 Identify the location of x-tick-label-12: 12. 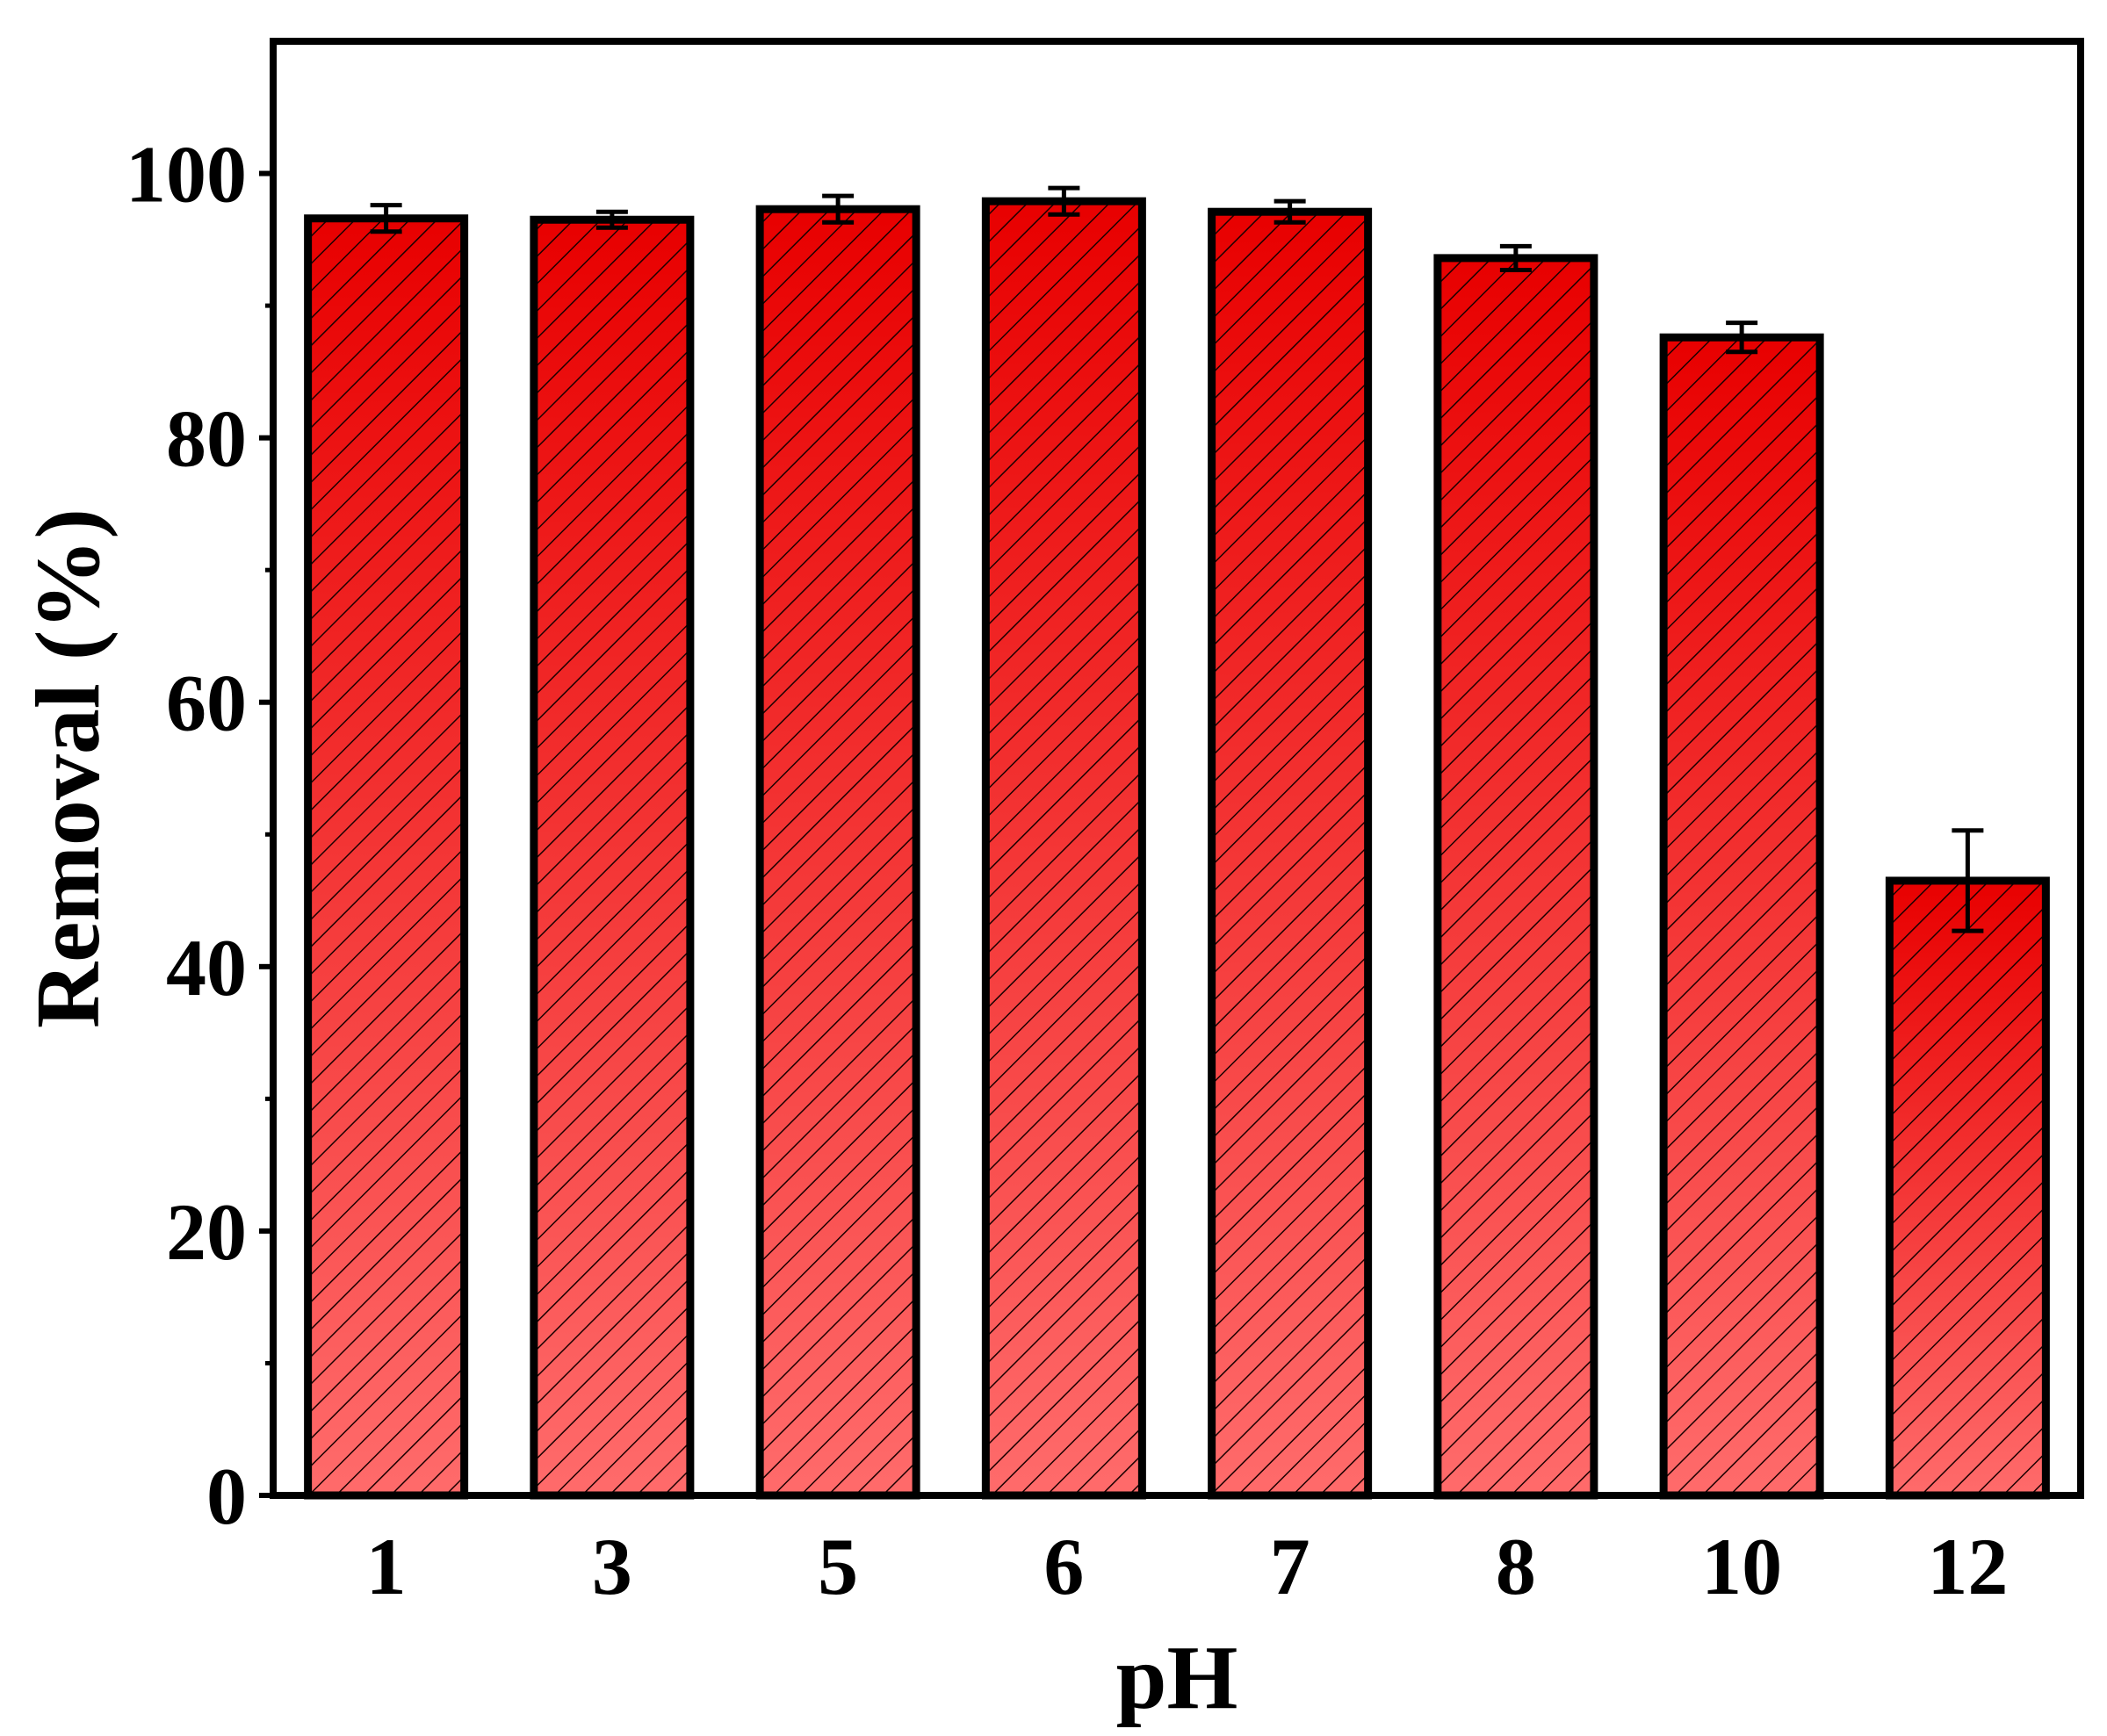
(1967, 1566).